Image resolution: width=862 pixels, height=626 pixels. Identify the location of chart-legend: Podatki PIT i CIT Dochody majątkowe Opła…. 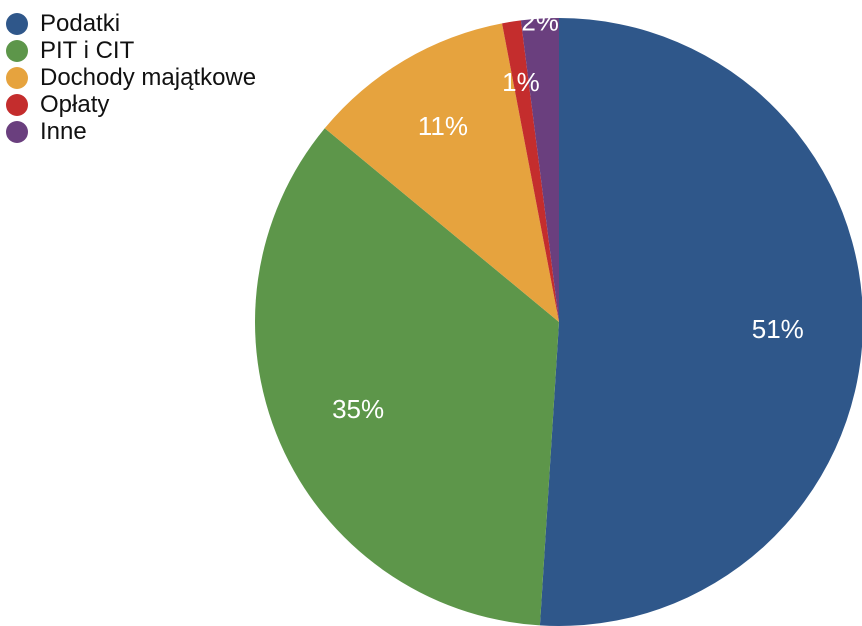
(131, 77).